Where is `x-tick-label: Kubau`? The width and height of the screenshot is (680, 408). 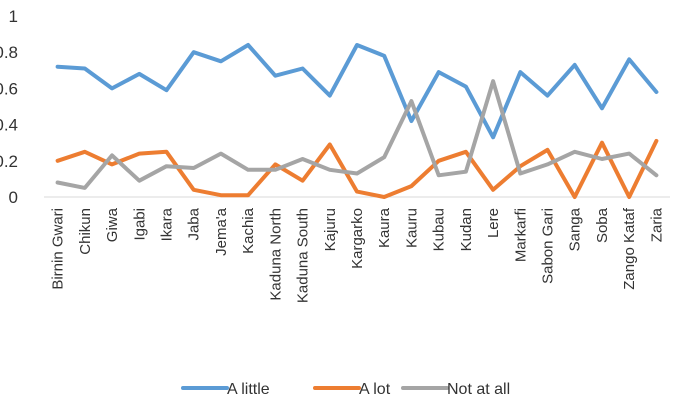
x-tick-label: Kubau is located at coordinates (439, 229).